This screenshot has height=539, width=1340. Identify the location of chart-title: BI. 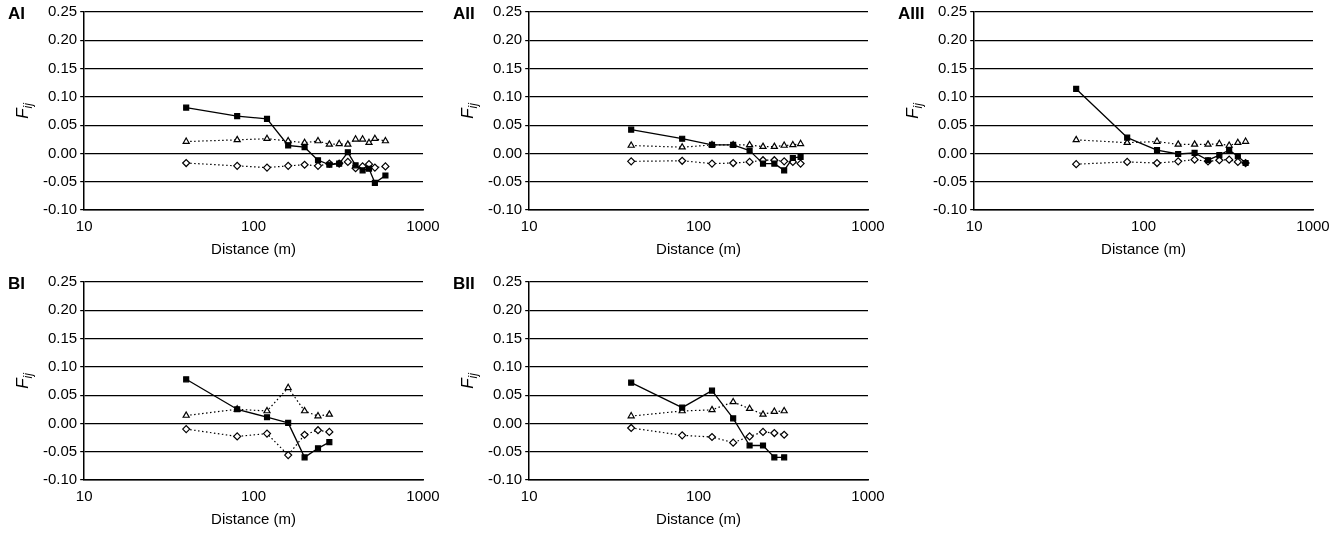
(16, 283).